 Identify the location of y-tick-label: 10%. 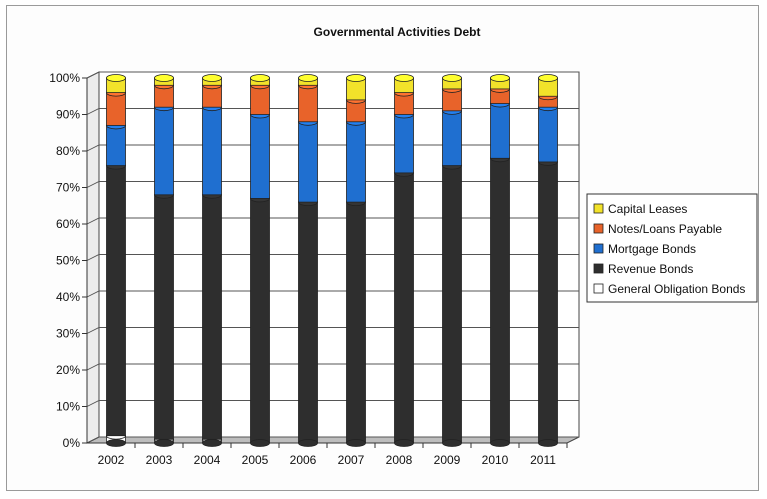
(68, 407).